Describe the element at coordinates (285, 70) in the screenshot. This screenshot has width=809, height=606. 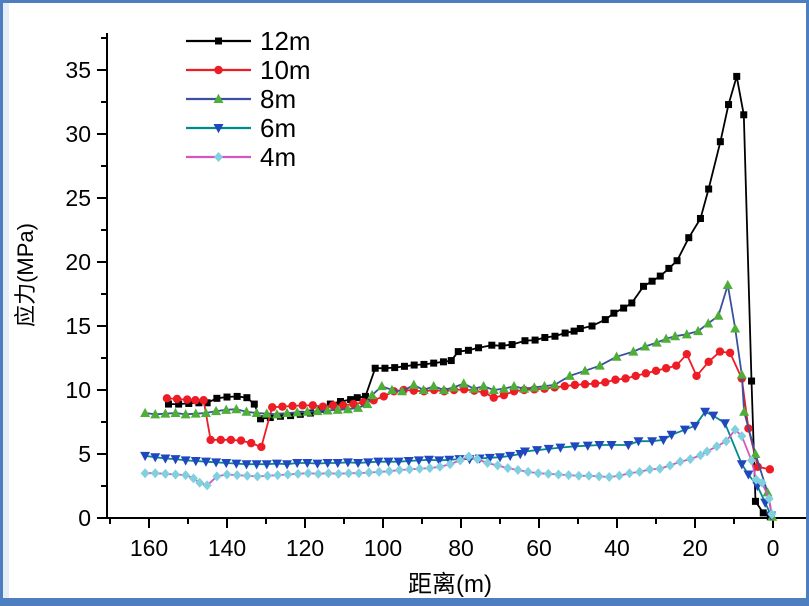
I see `legend-label-10m: 10m` at that location.